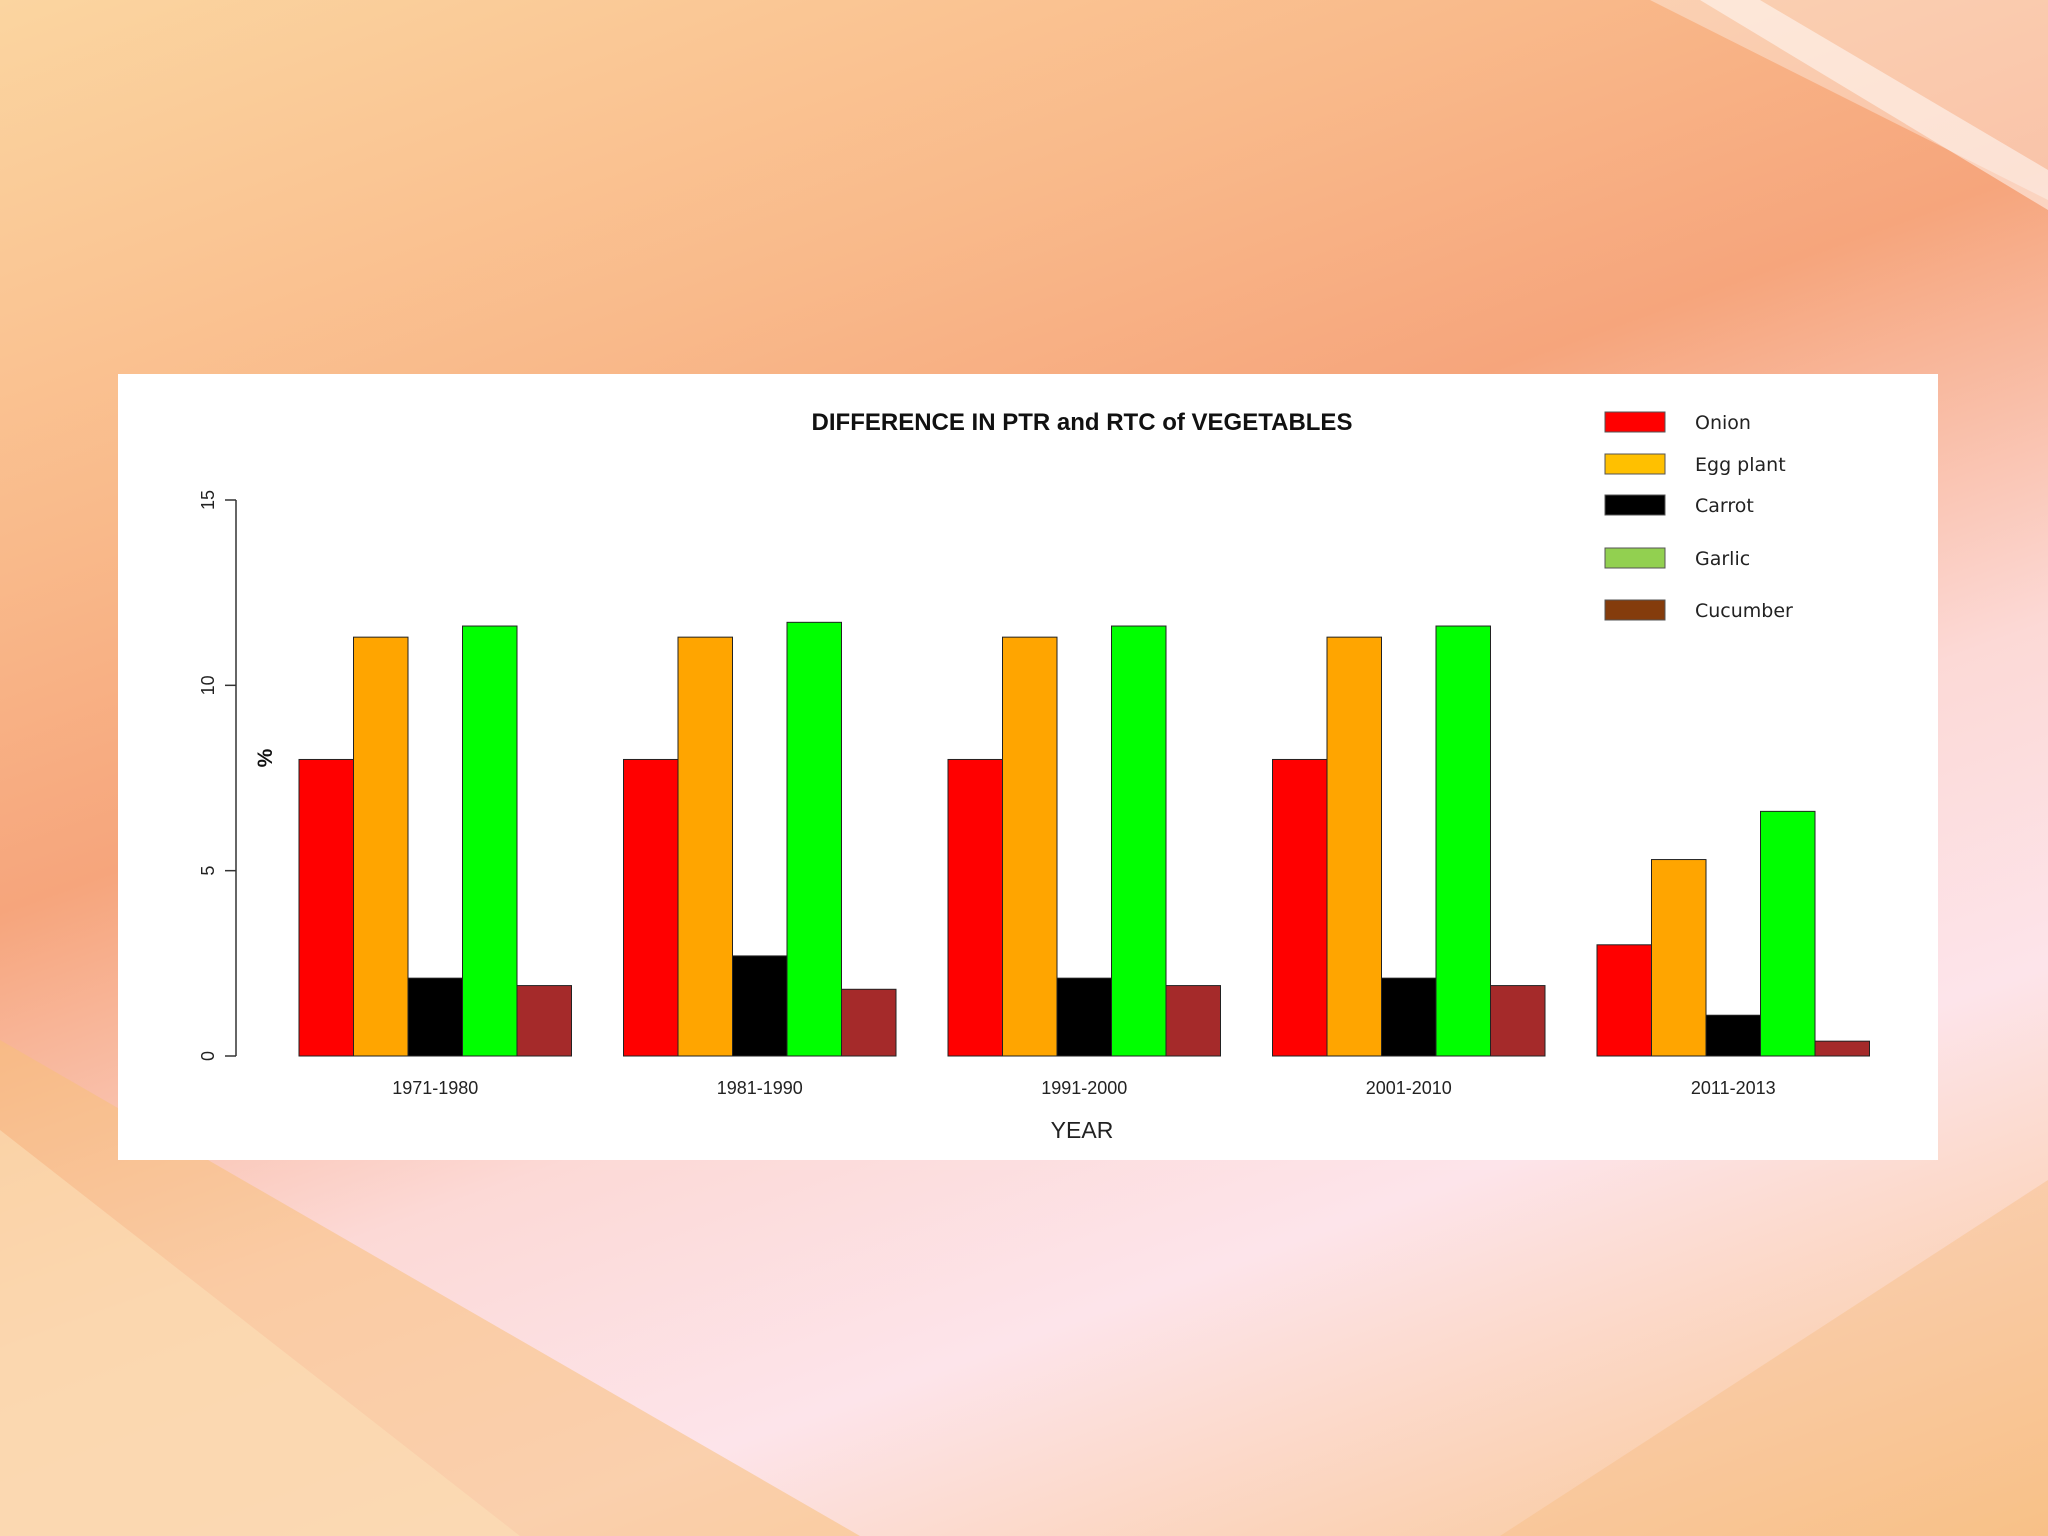 Image resolution: width=2048 pixels, height=1536 pixels. Describe the element at coordinates (326, 907) in the screenshot. I see `bar-onion-1971-1980` at that location.